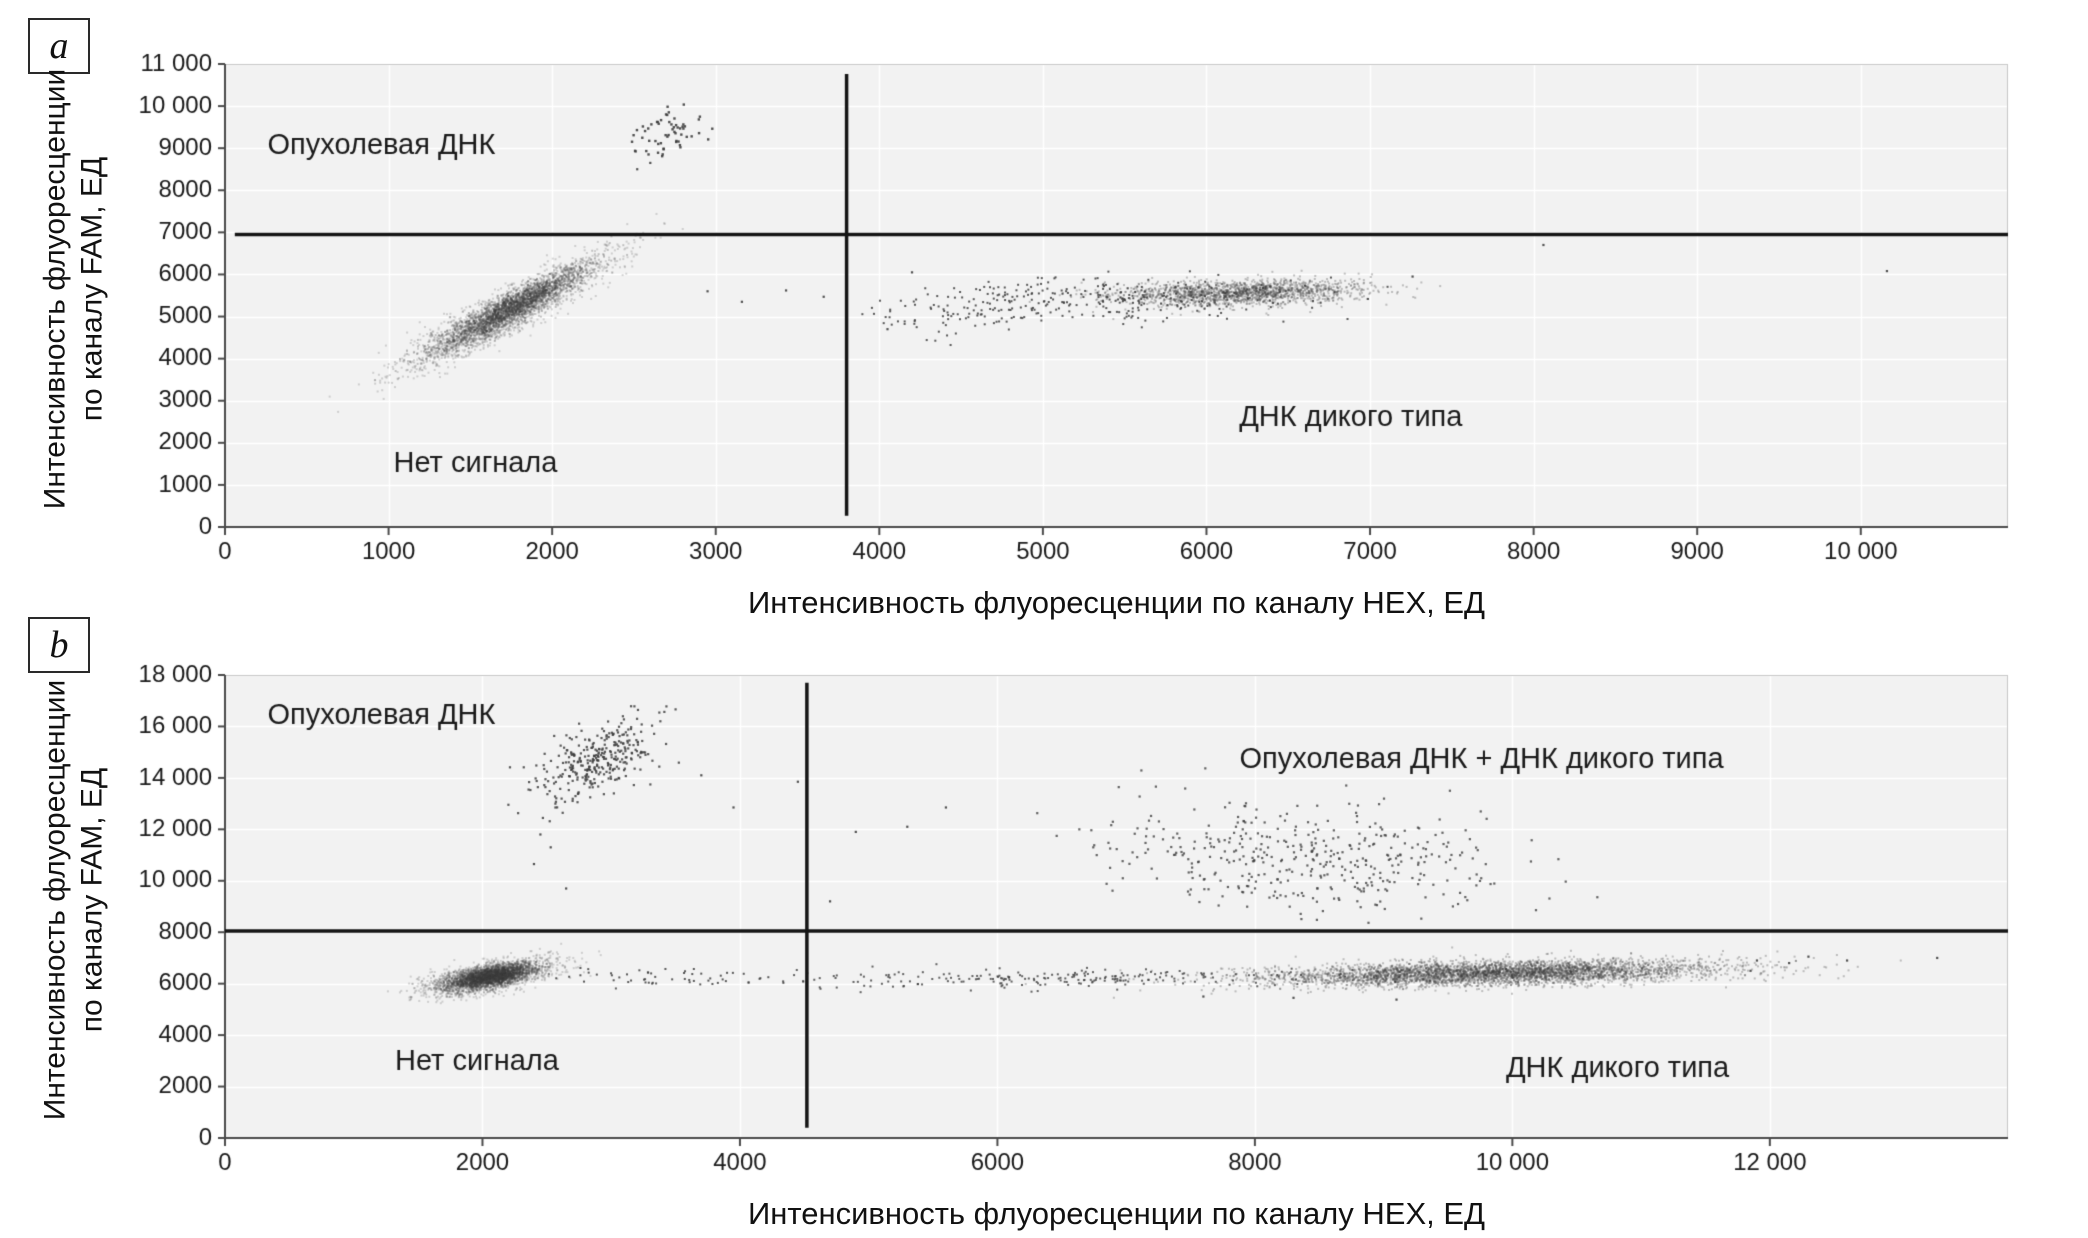  Describe the element at coordinates (55, 899) in the screenshot. I see `panel-b-ylabel-line1: Интенсивность флуоресценции` at that location.